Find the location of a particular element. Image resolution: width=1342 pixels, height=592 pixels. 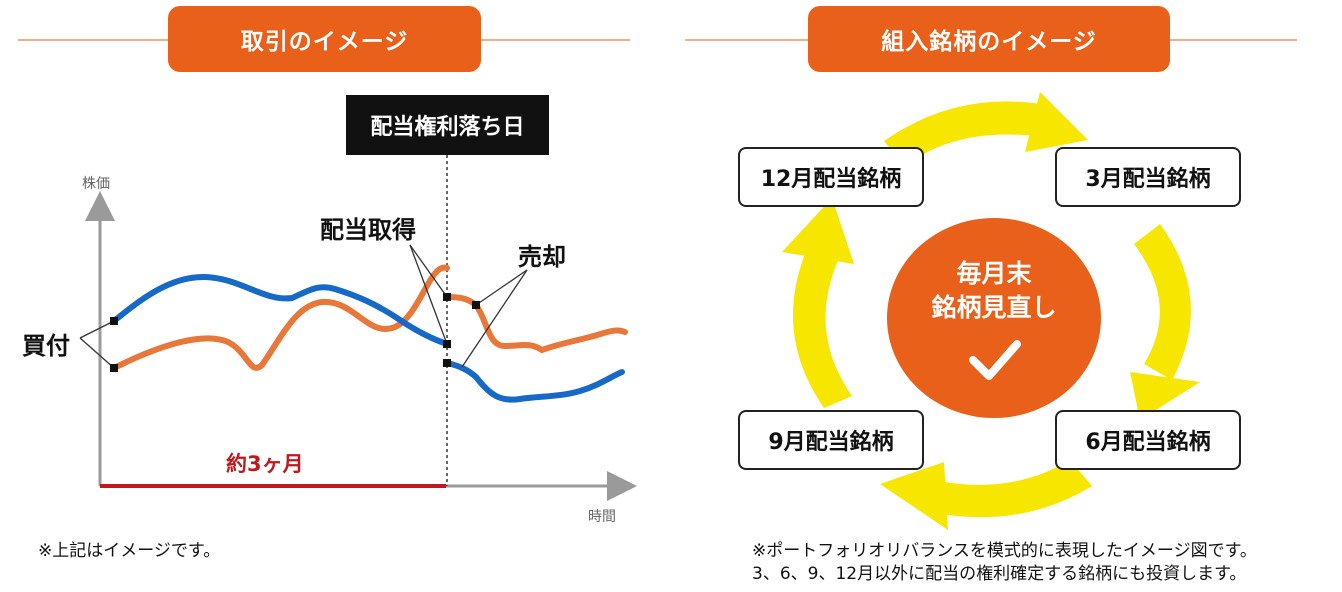

dividend-label: 配当取得 is located at coordinates (368, 230).